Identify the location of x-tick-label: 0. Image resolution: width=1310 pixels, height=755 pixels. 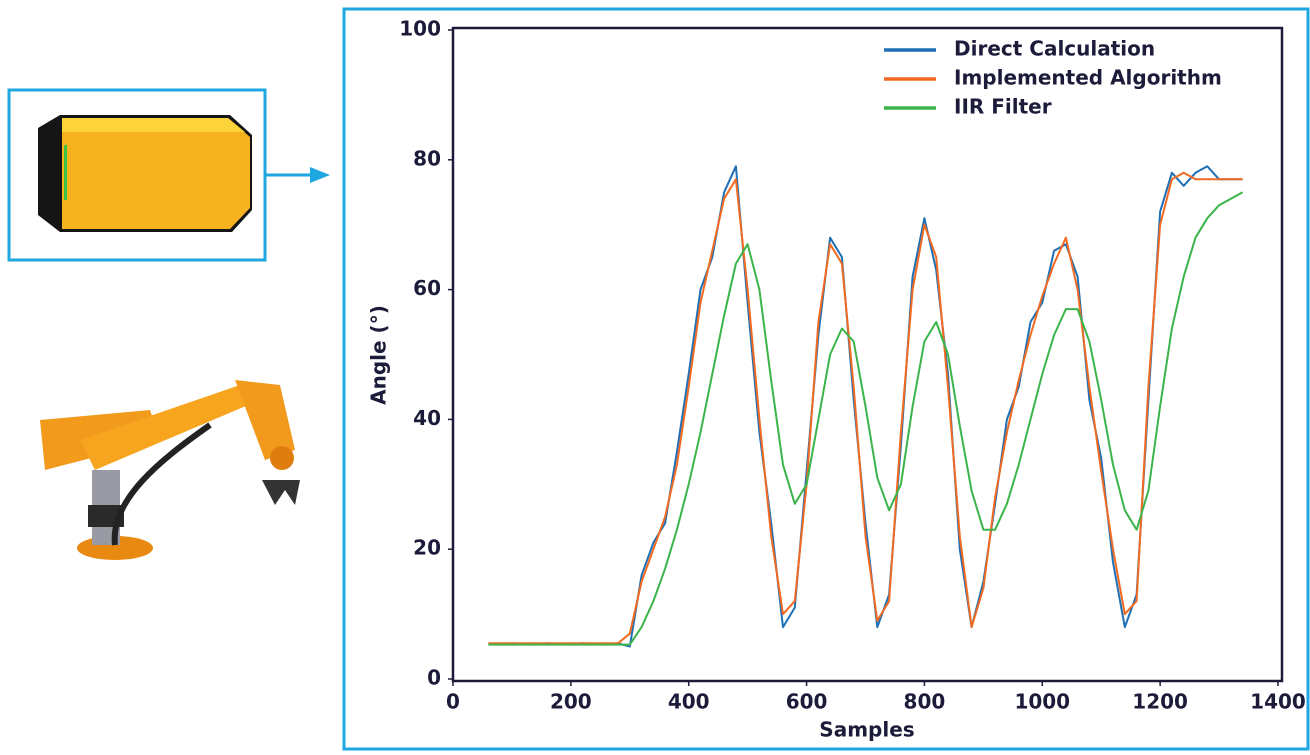
(453, 702).